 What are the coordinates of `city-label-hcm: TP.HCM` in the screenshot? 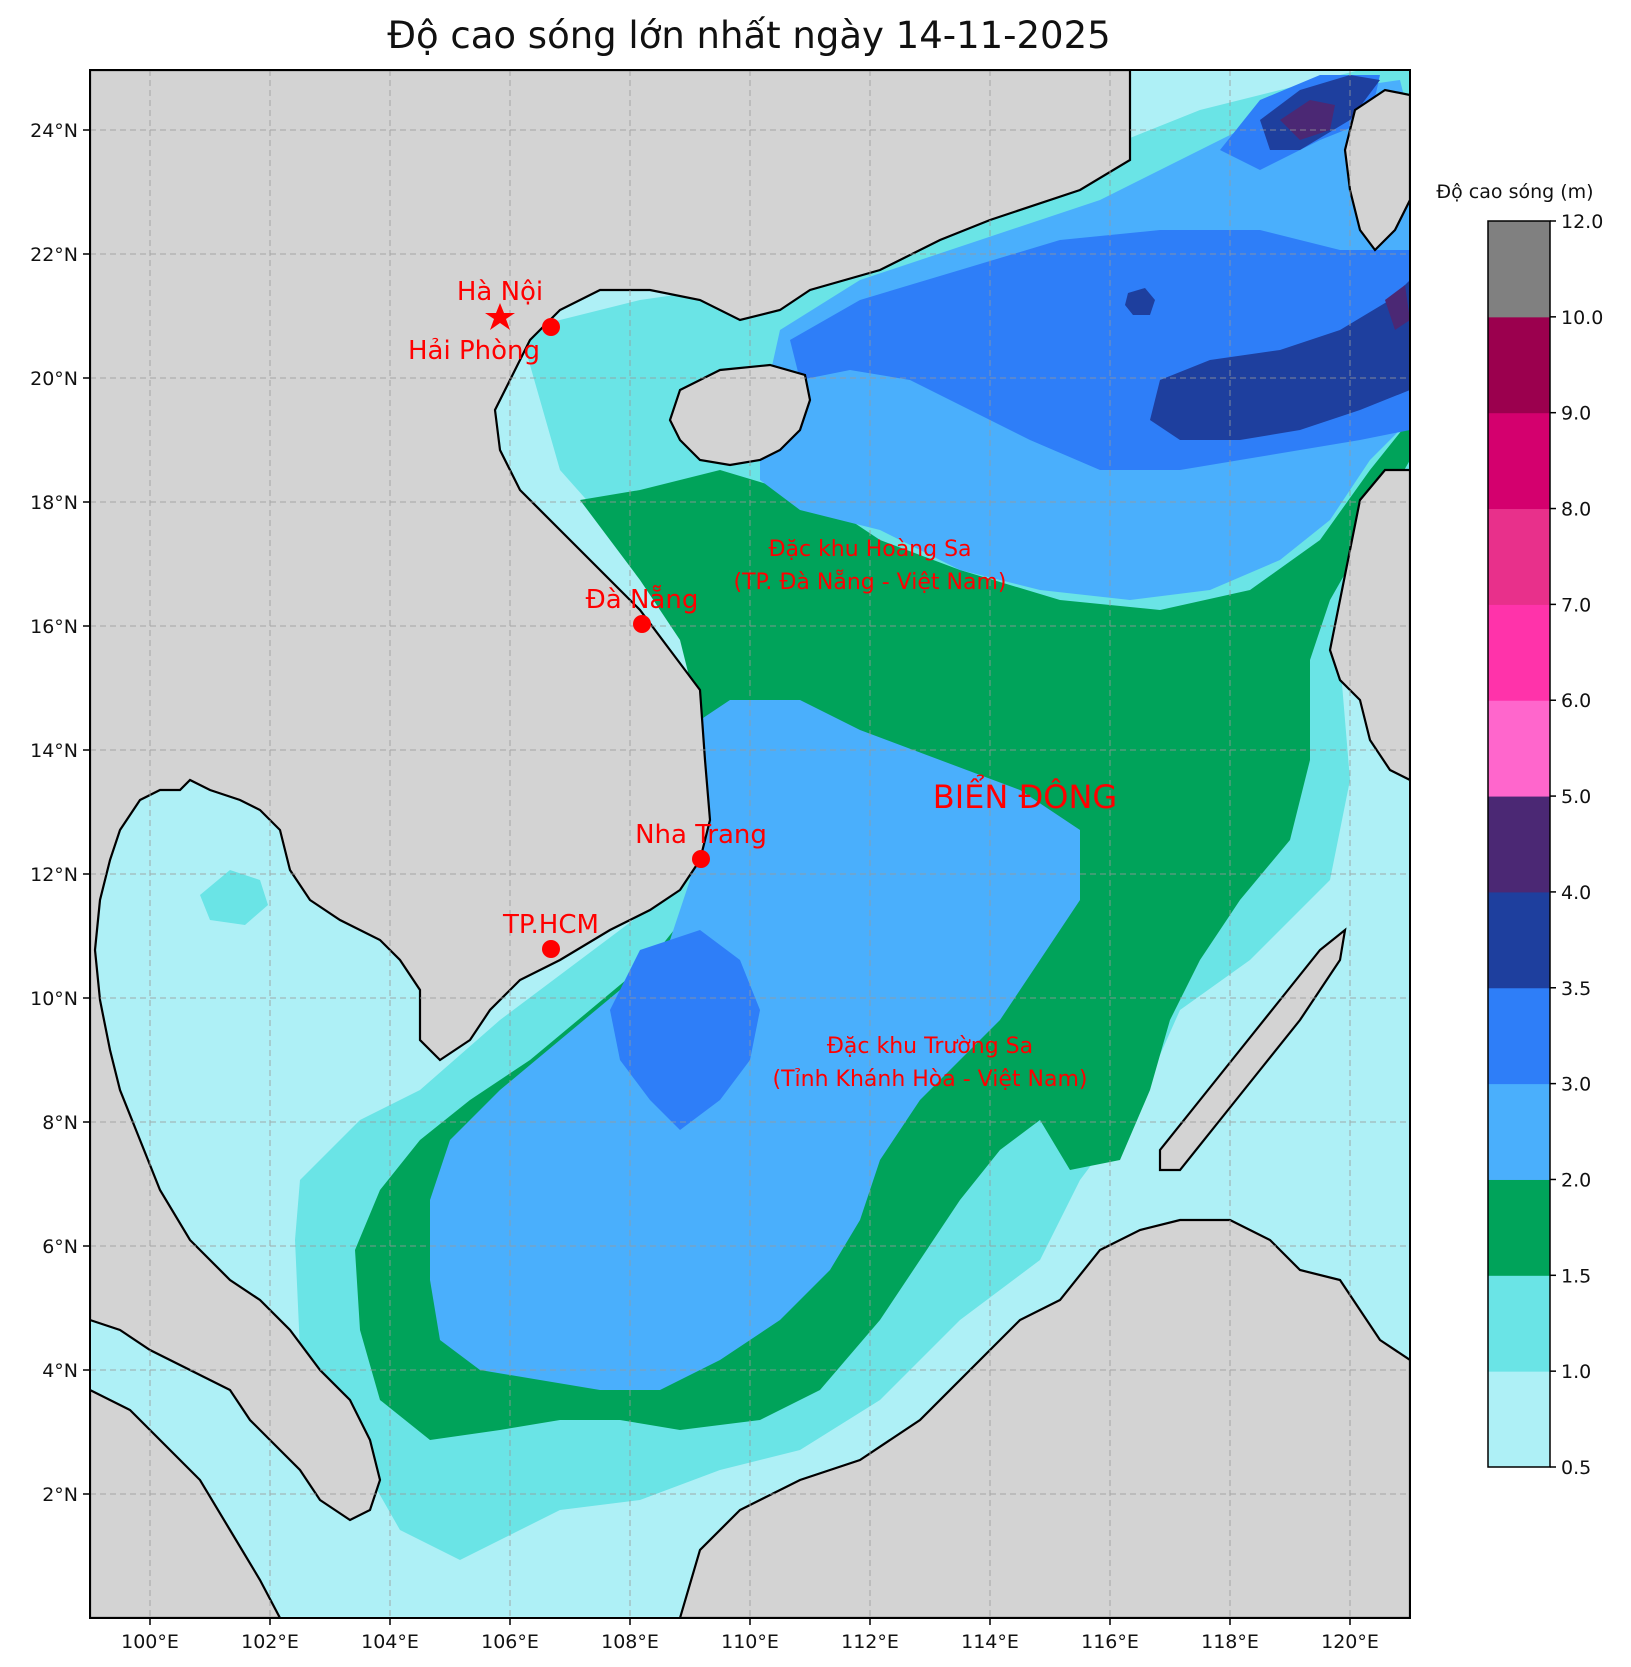 It's located at (550, 925).